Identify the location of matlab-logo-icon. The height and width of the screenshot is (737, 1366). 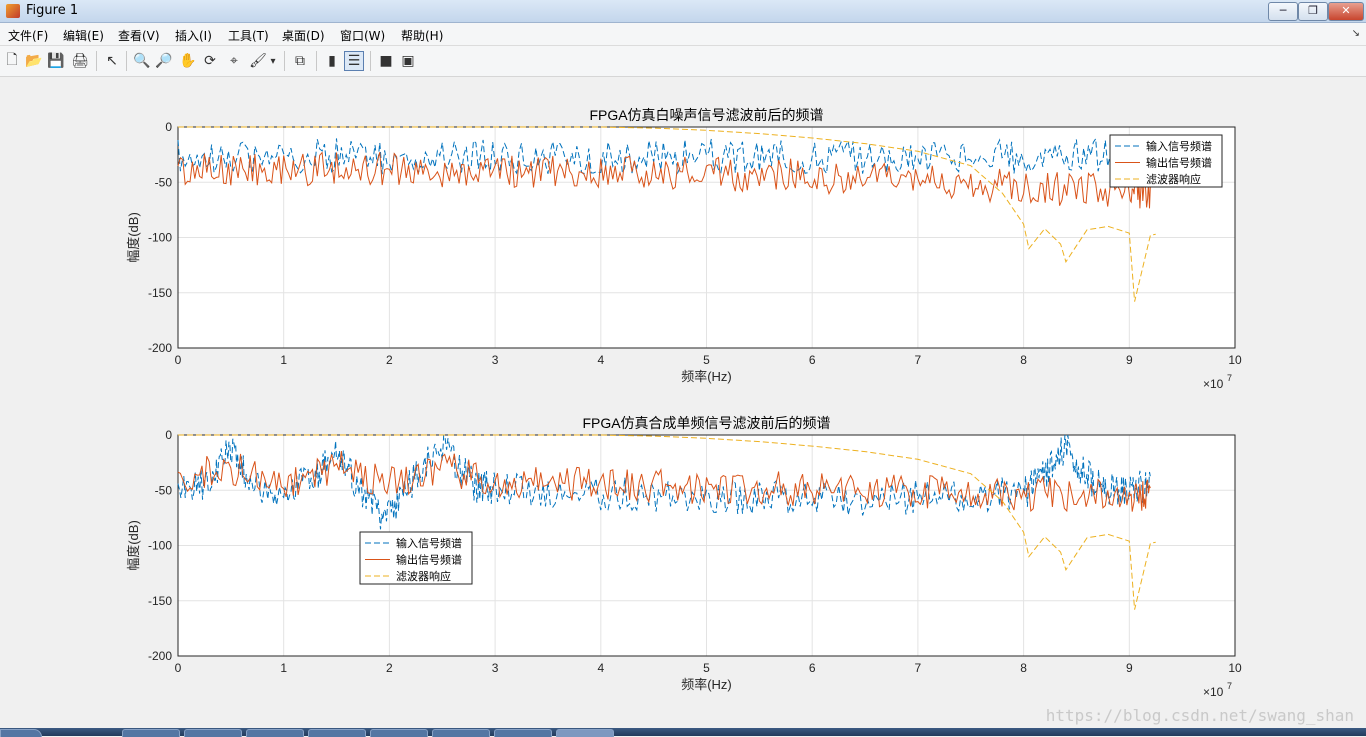
(13, 11).